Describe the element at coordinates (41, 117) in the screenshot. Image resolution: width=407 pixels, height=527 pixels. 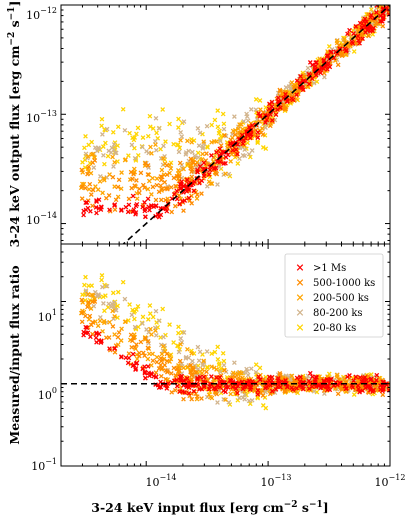
I see `top-ytick-label: 10−13` at that location.